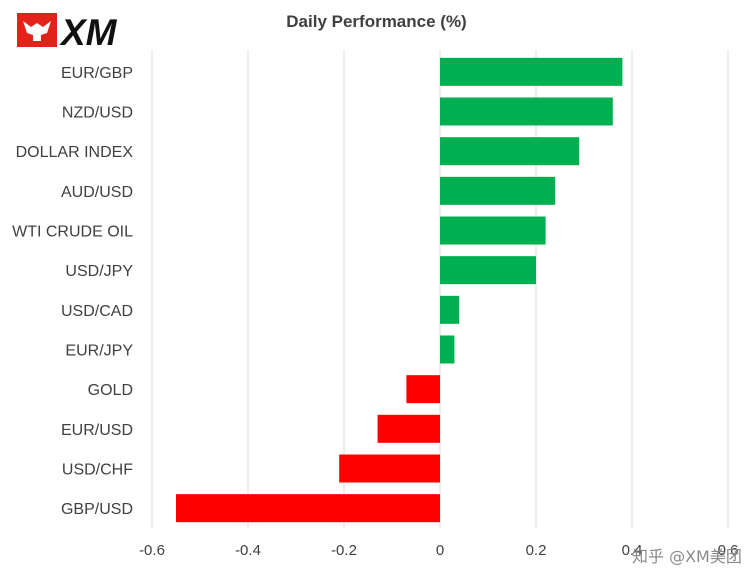 The image size is (753, 568). What do you see at coordinates (97, 192) in the screenshot?
I see `category-label: AUD/USD` at bounding box center [97, 192].